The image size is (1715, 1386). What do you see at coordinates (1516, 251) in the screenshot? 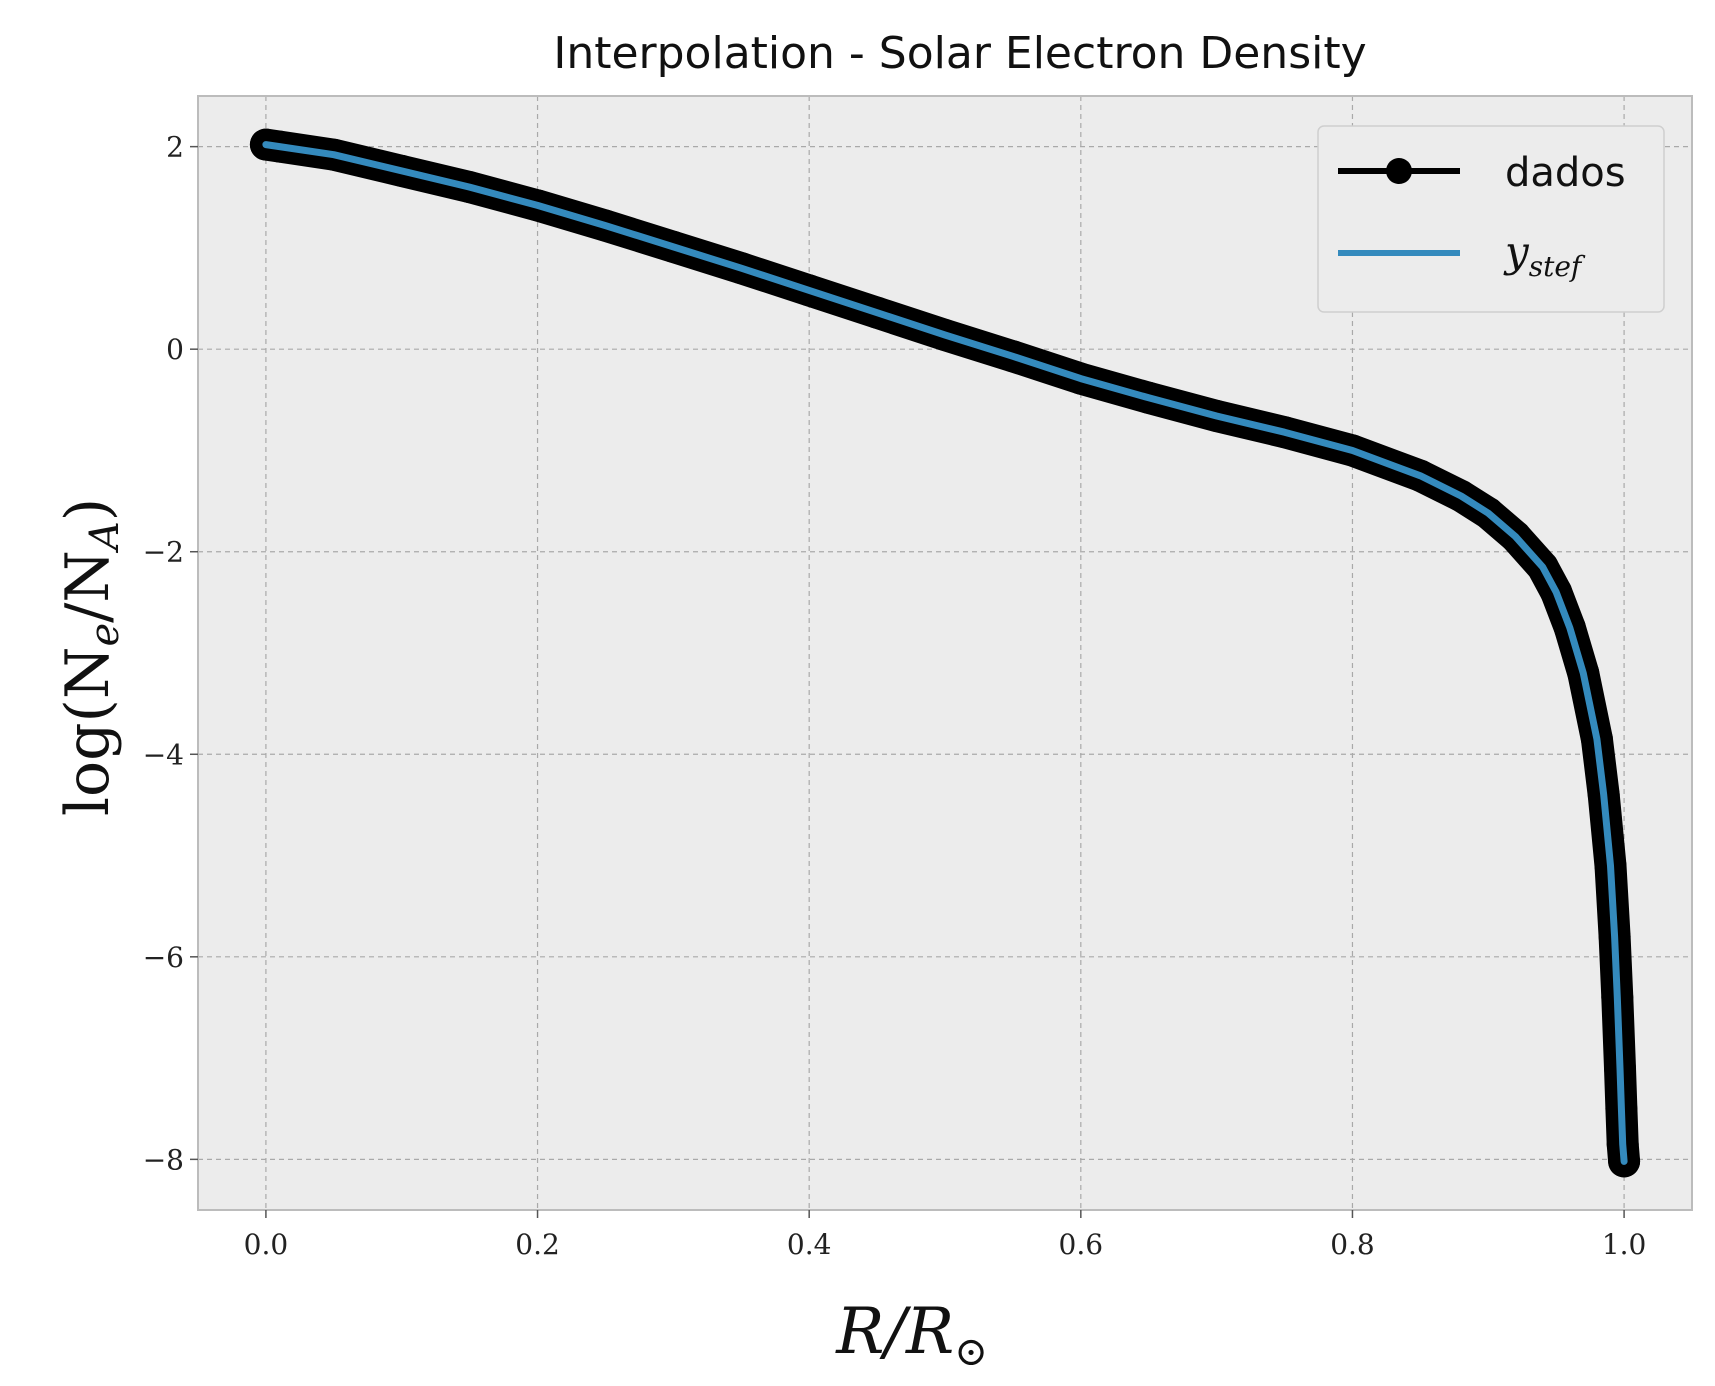
I see `legend-ystef-base: y` at bounding box center [1516, 251].